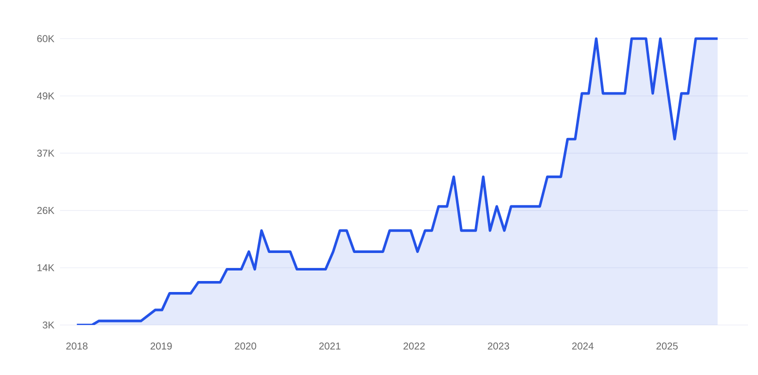 Image resolution: width=758 pixels, height=375 pixels. I want to click on y-tick-label: 37K, so click(45, 153).